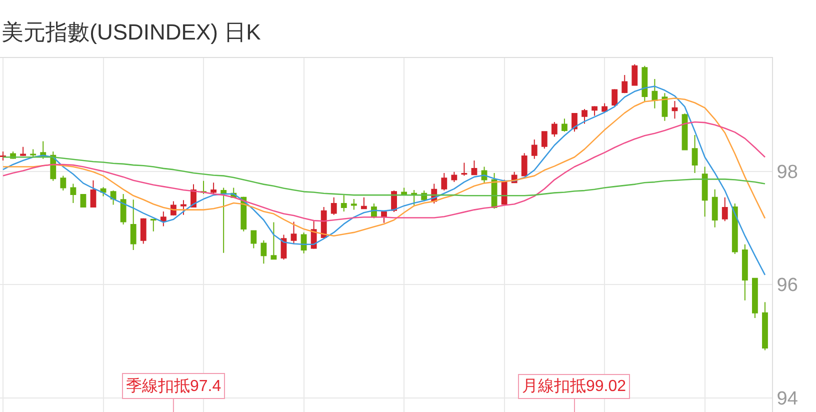 Image resolution: width=816 pixels, height=412 pixels. I want to click on y-tick-label: 96, so click(787, 285).